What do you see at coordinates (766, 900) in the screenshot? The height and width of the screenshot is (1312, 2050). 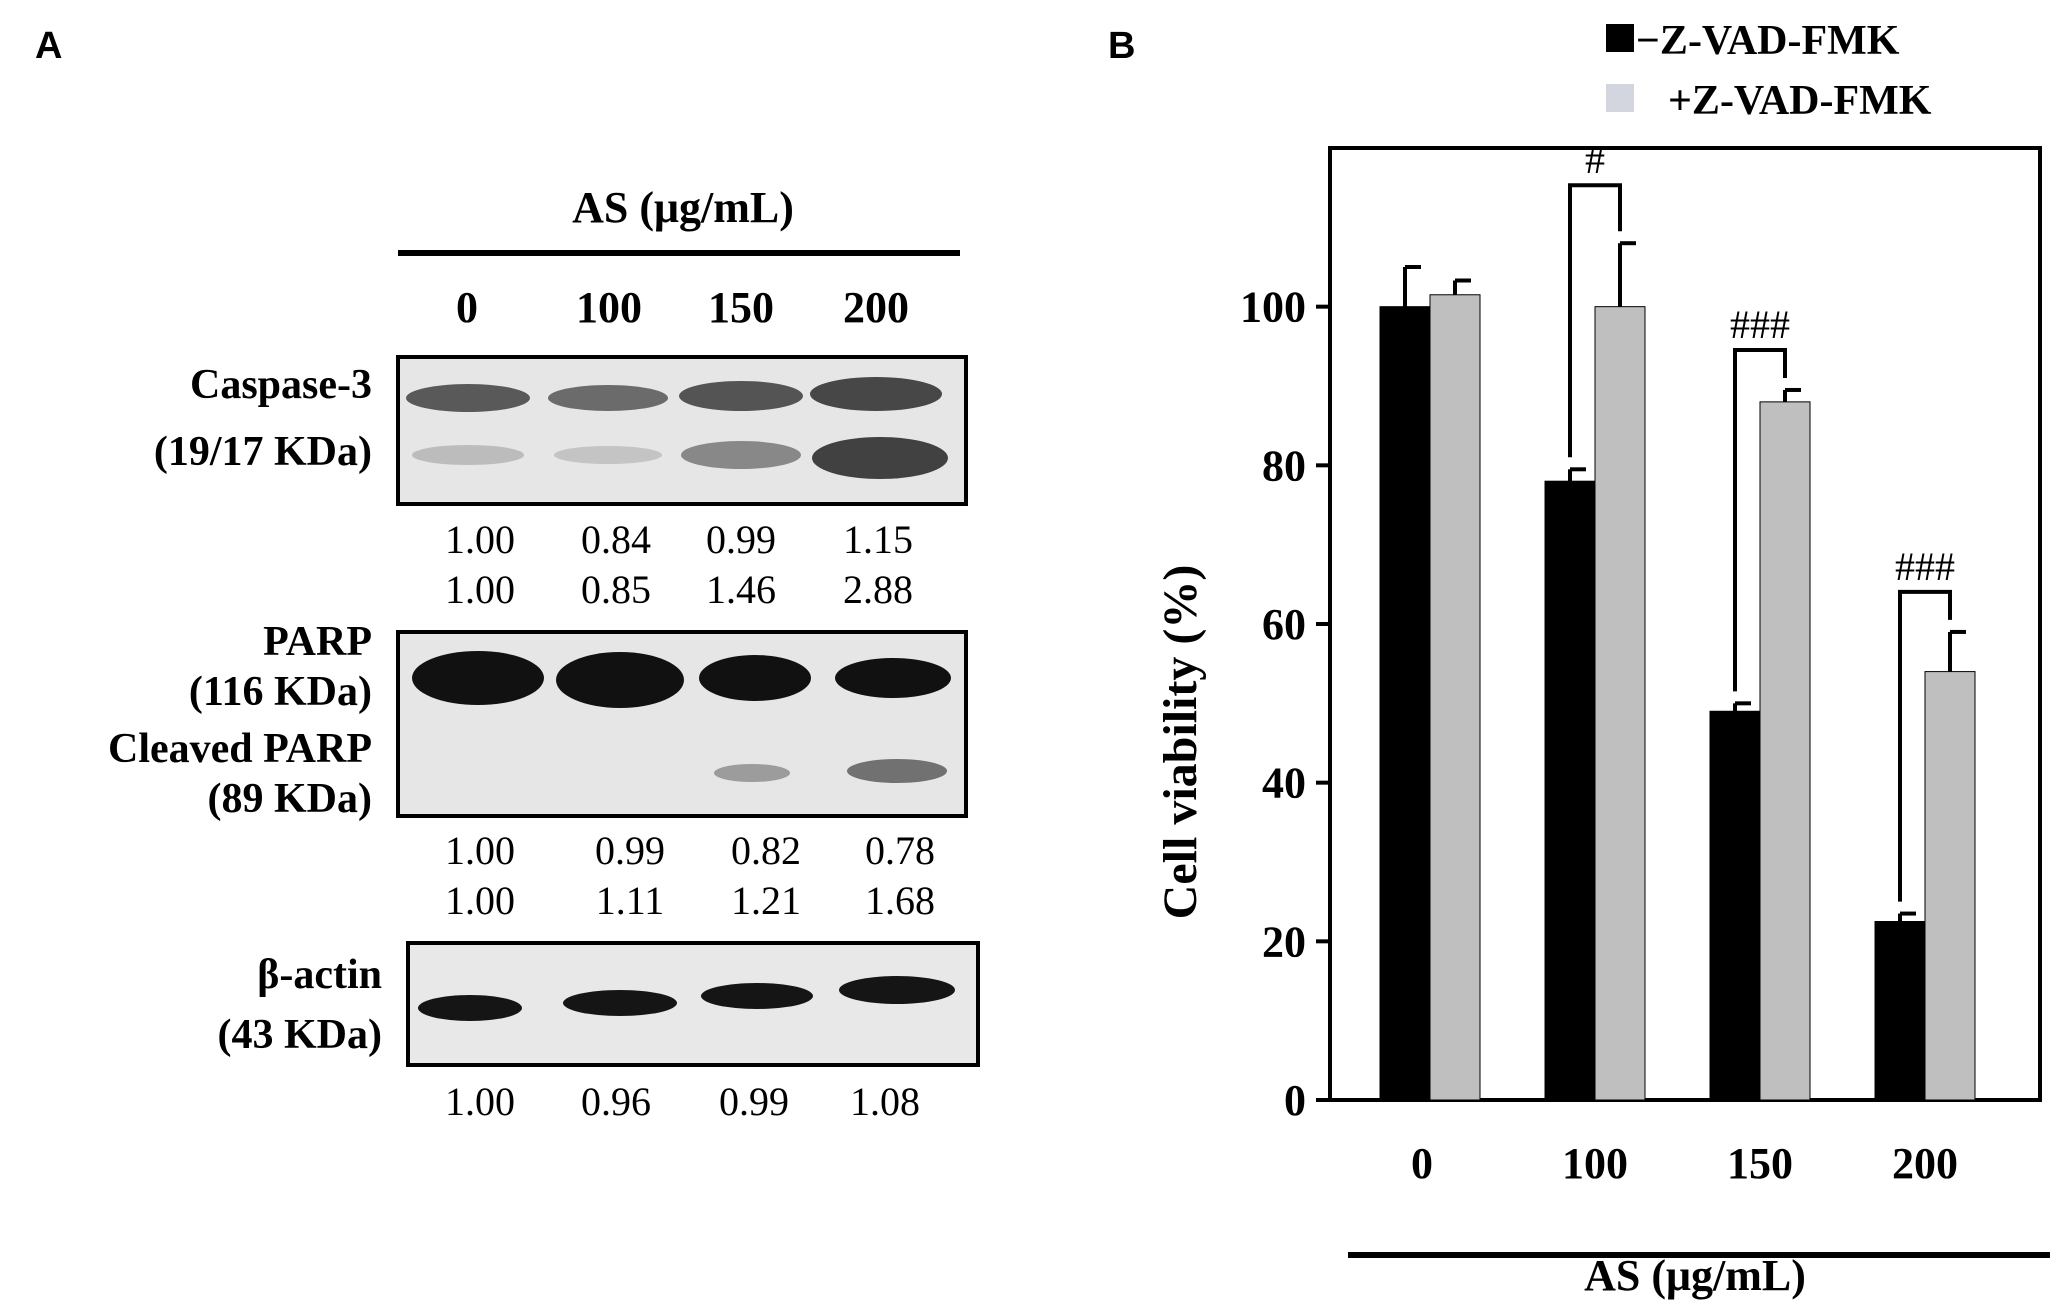 I see `quant-value: 1.21` at bounding box center [766, 900].